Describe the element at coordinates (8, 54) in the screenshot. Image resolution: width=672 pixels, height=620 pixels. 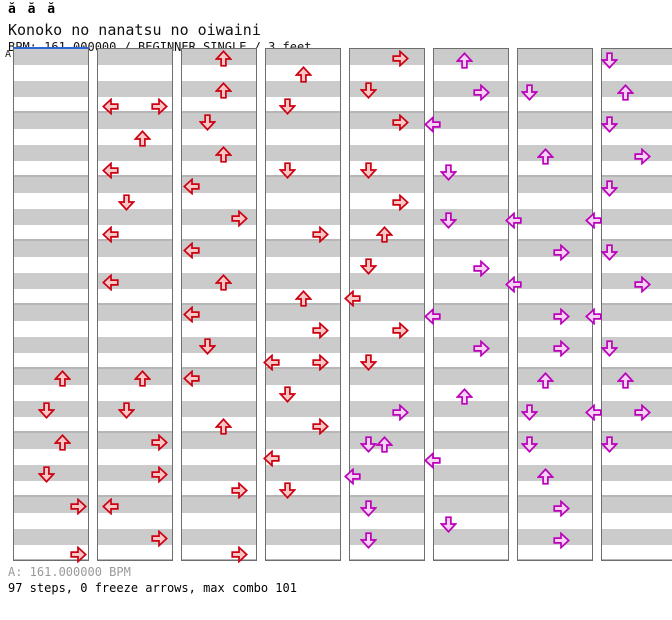
I see `section-a-label: A` at that location.